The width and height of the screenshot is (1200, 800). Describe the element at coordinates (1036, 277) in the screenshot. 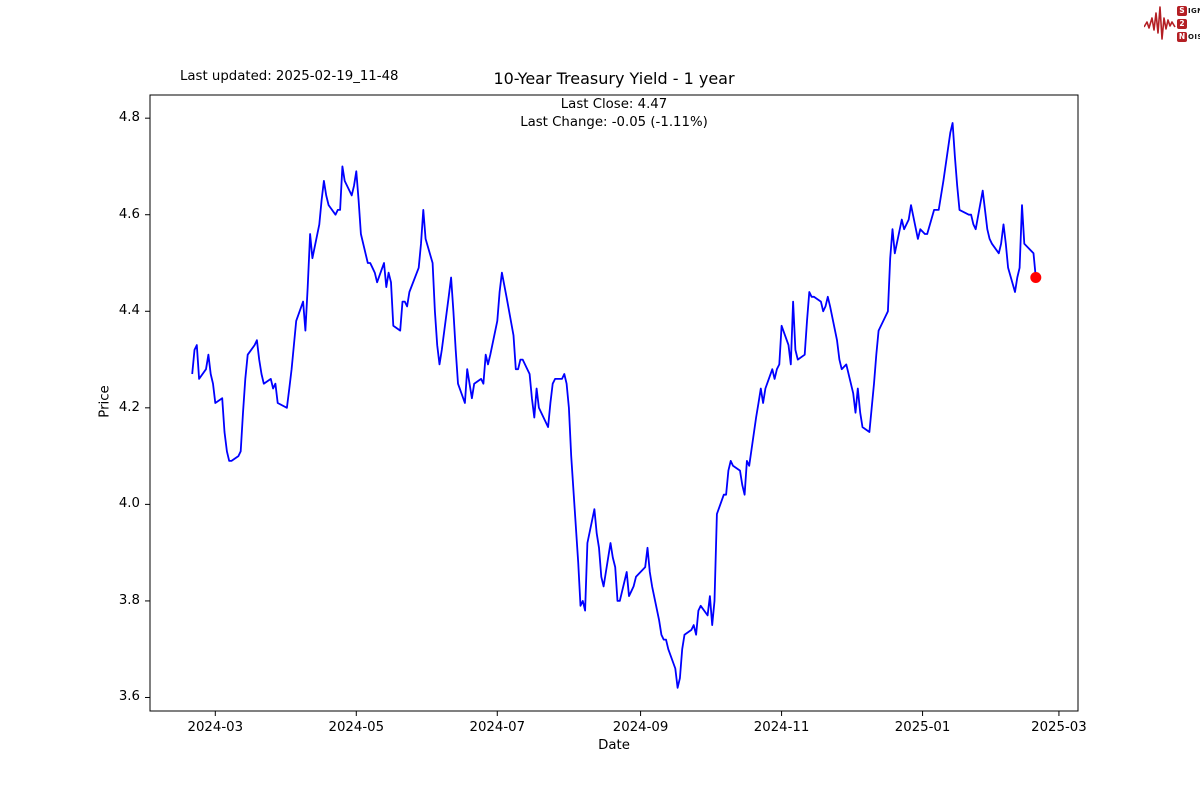

I see `last-point-dot` at that location.